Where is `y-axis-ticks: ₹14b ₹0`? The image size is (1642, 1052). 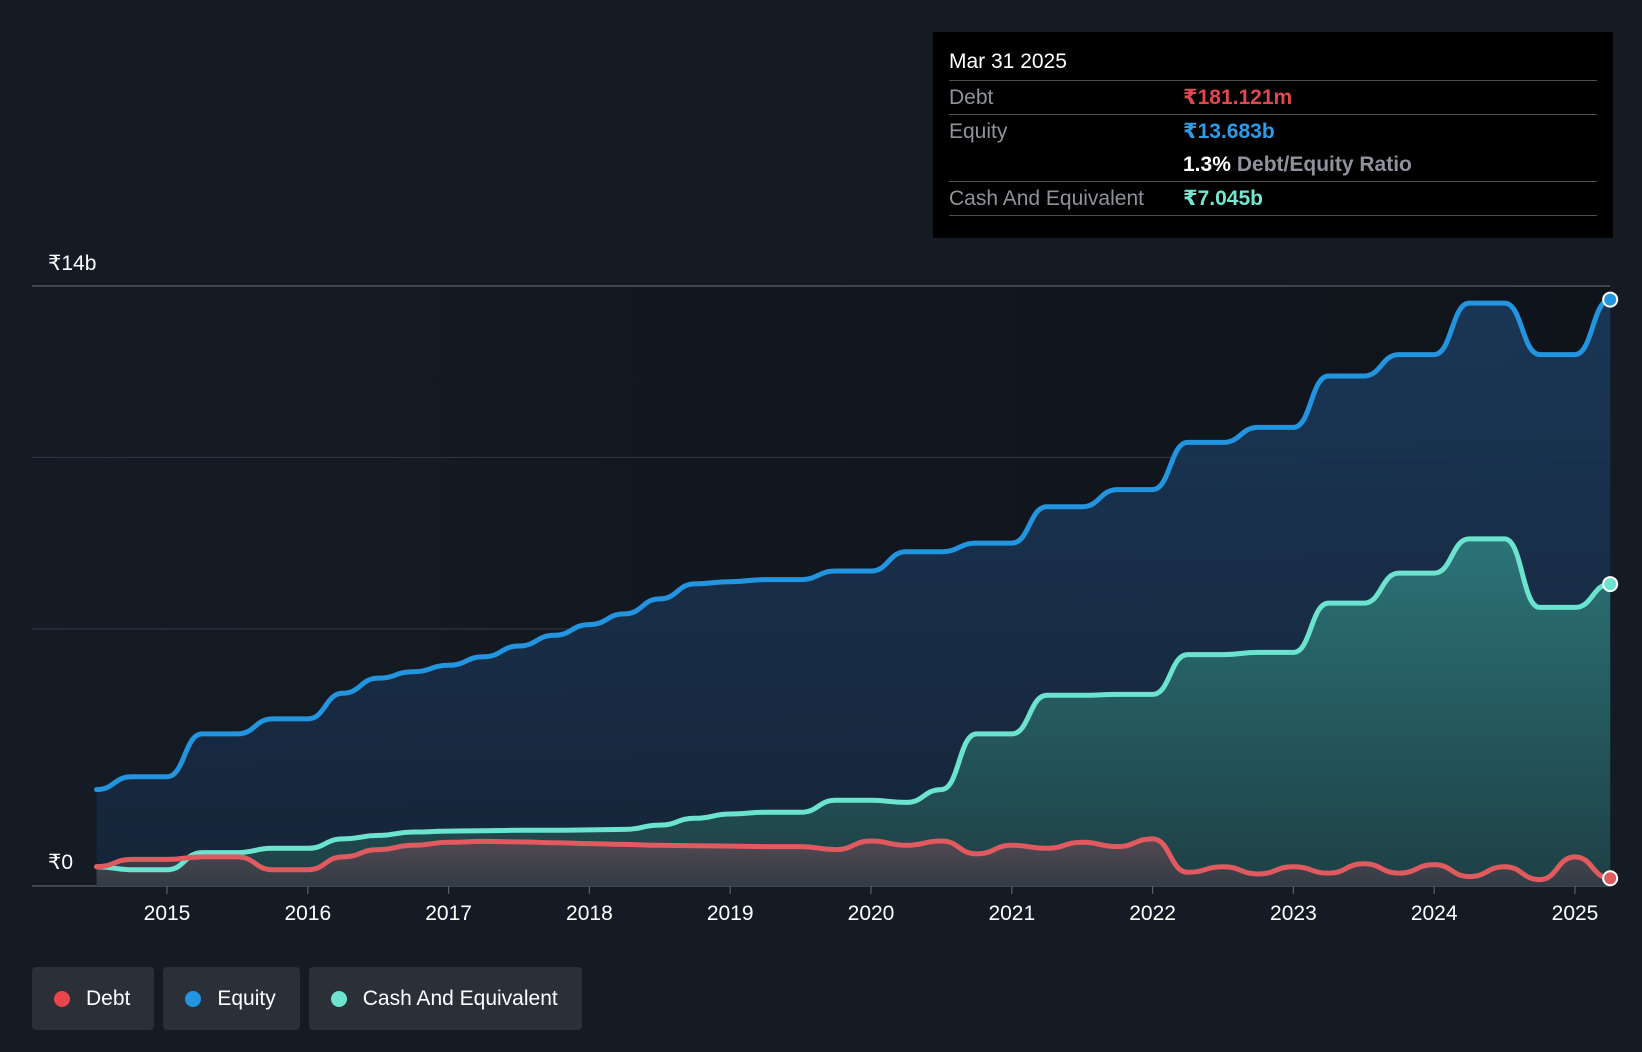 y-axis-ticks: ₹14b ₹0 is located at coordinates (72, 563).